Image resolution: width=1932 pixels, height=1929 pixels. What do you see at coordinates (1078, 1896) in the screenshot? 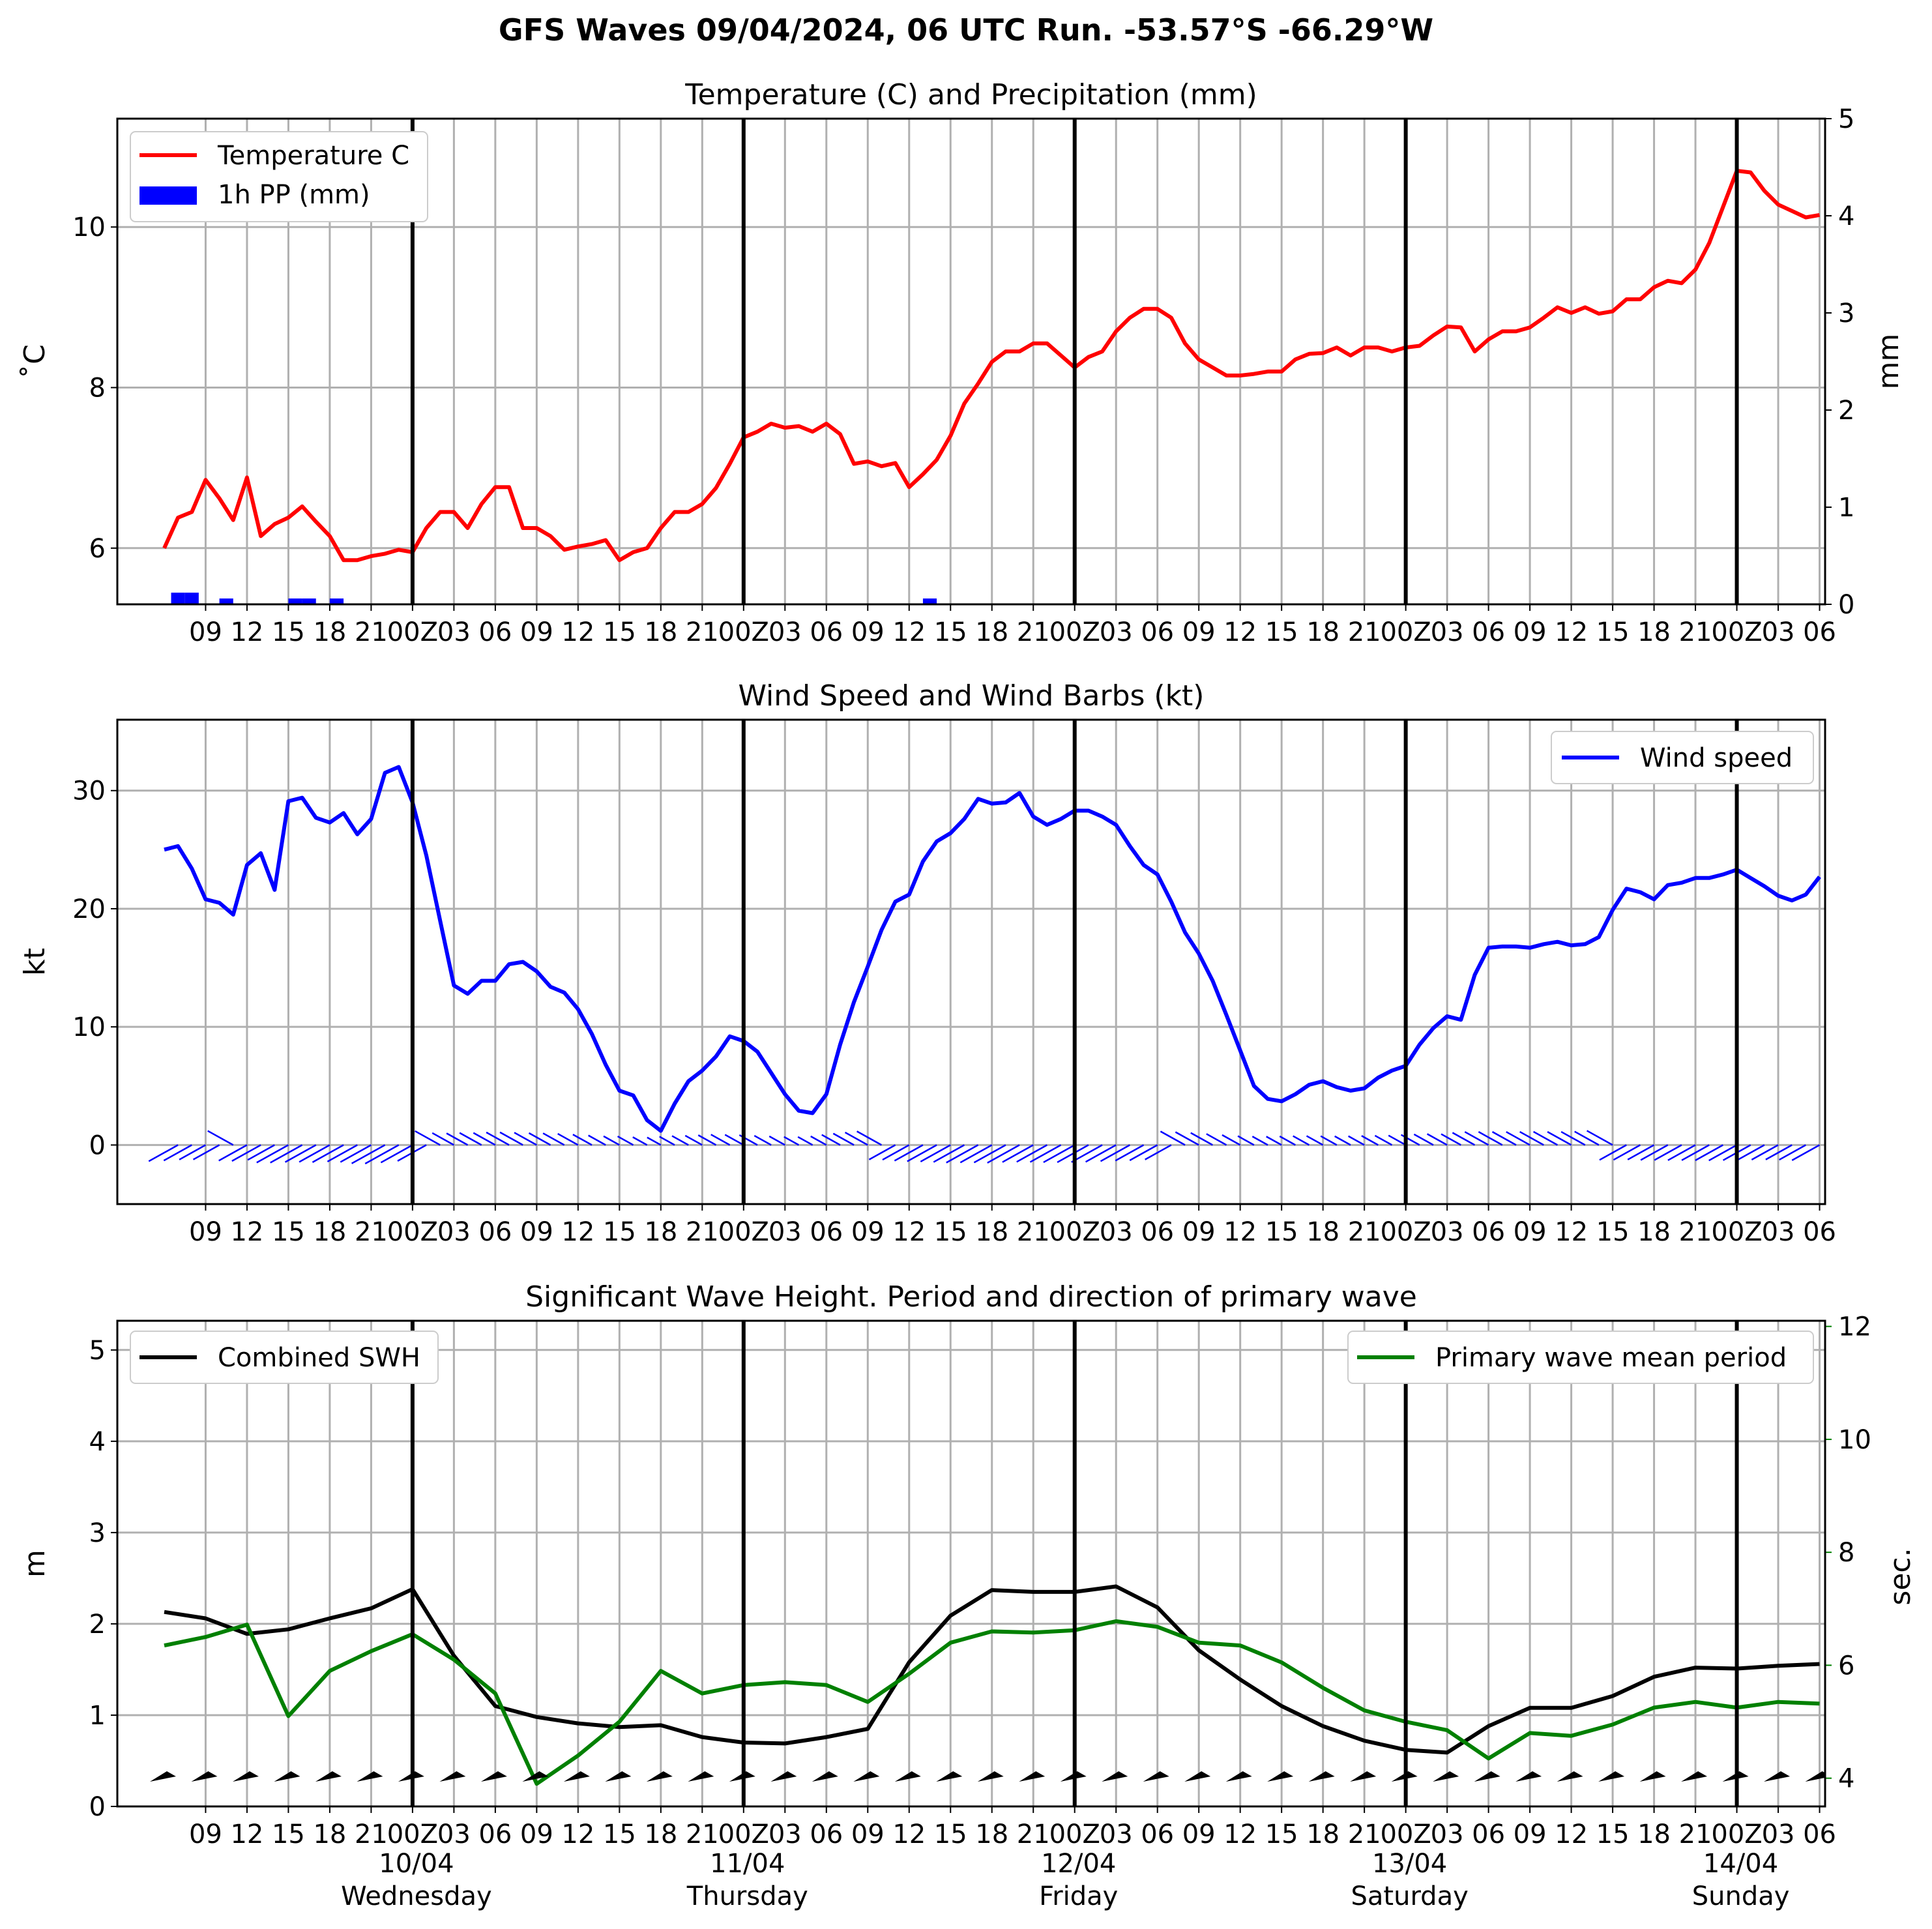
I see `day-name-label: Friday` at bounding box center [1078, 1896].